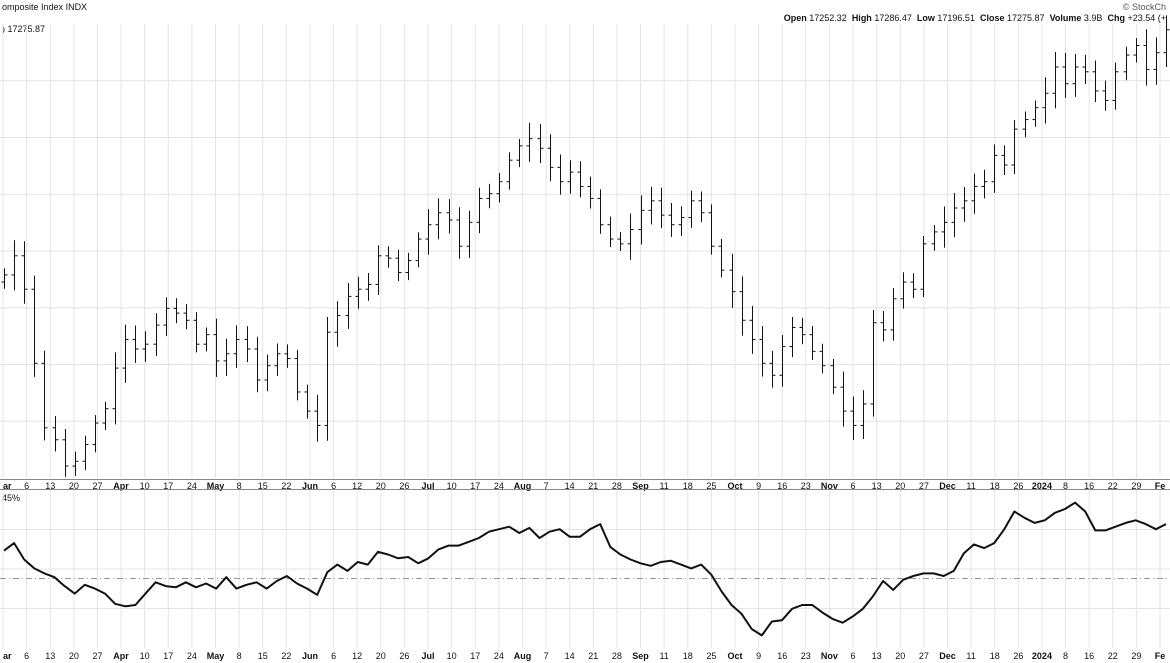  I want to click on x-tick-label: 22, so click(1113, 486).